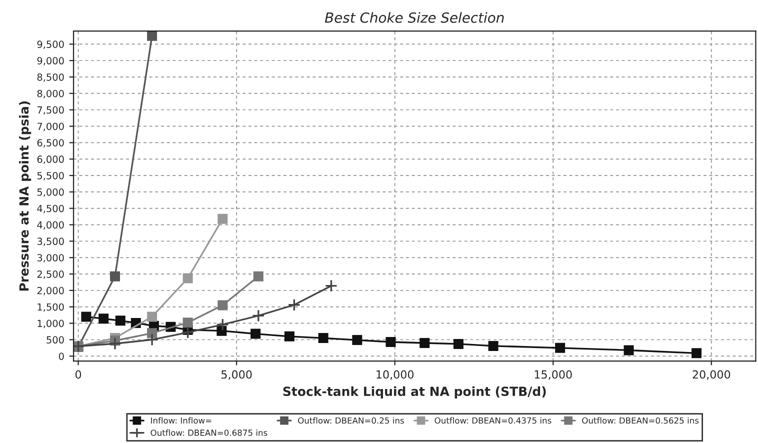 Image resolution: width=758 pixels, height=443 pixels. Describe the element at coordinates (50, 160) in the screenshot. I see `y-tick-label: 6,000` at that location.